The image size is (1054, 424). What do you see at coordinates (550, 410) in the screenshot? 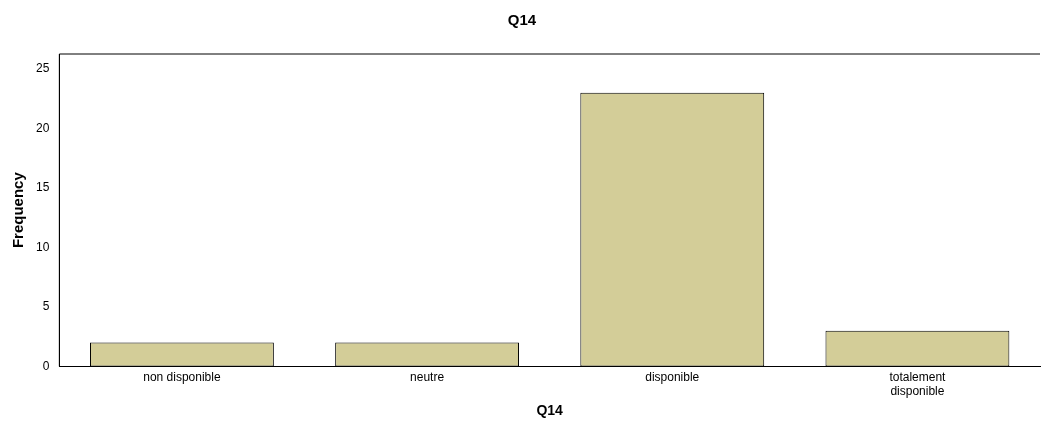
I see `x-axis-title: Q14` at bounding box center [550, 410].